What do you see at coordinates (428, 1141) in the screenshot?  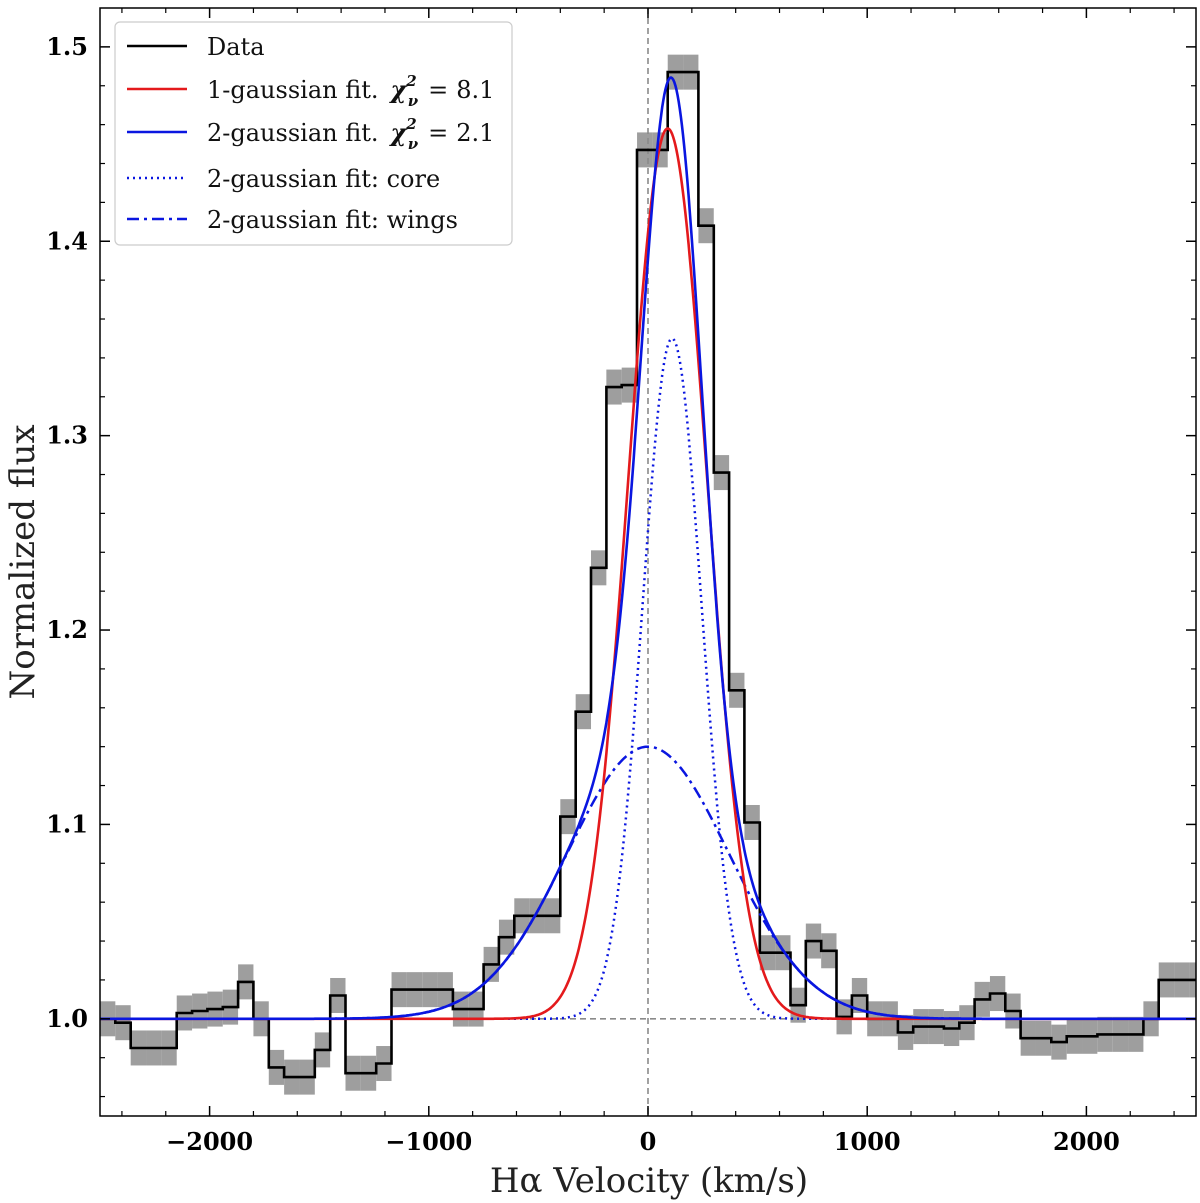 I see `x-tick-label: −1000` at bounding box center [428, 1141].